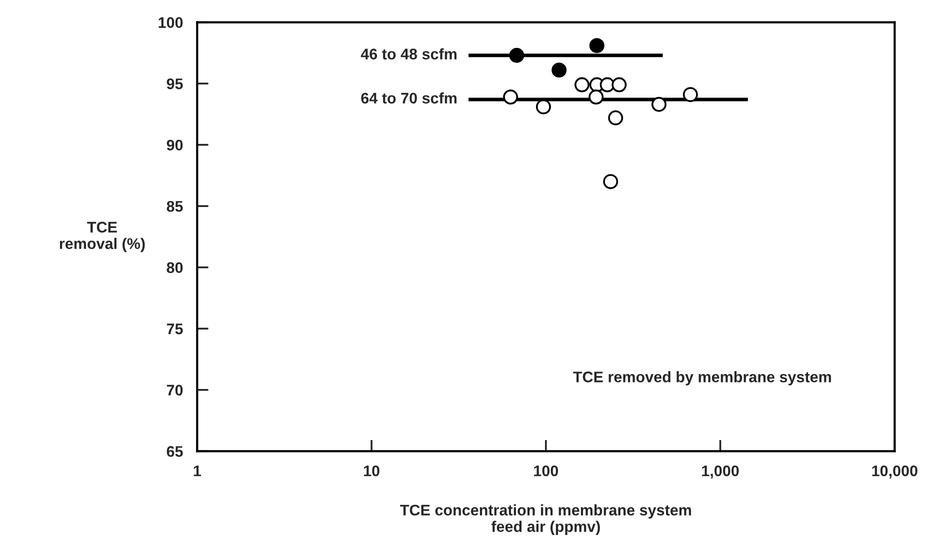  I want to click on x-tick-label: 10,000, so click(895, 471).